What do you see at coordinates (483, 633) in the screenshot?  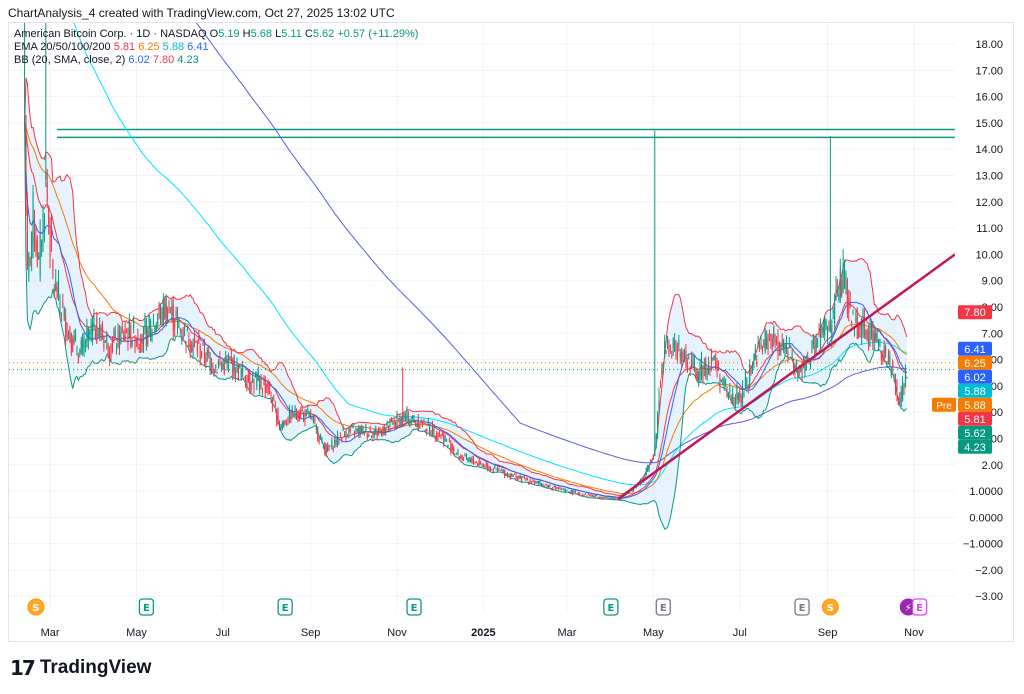 I see `x-tick-label: 2025` at bounding box center [483, 633].